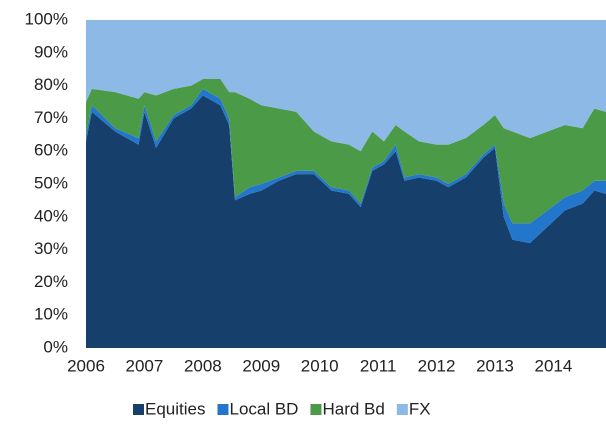 This screenshot has height=426, width=606. I want to click on x-tick-label: 2010, so click(320, 365).